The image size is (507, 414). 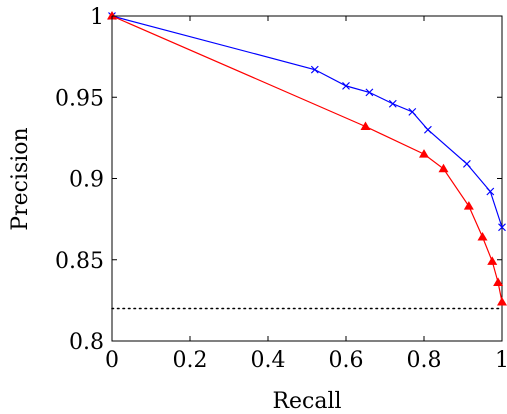 What do you see at coordinates (86, 342) in the screenshot?
I see `y-tick-label: 0.8` at bounding box center [86, 342].